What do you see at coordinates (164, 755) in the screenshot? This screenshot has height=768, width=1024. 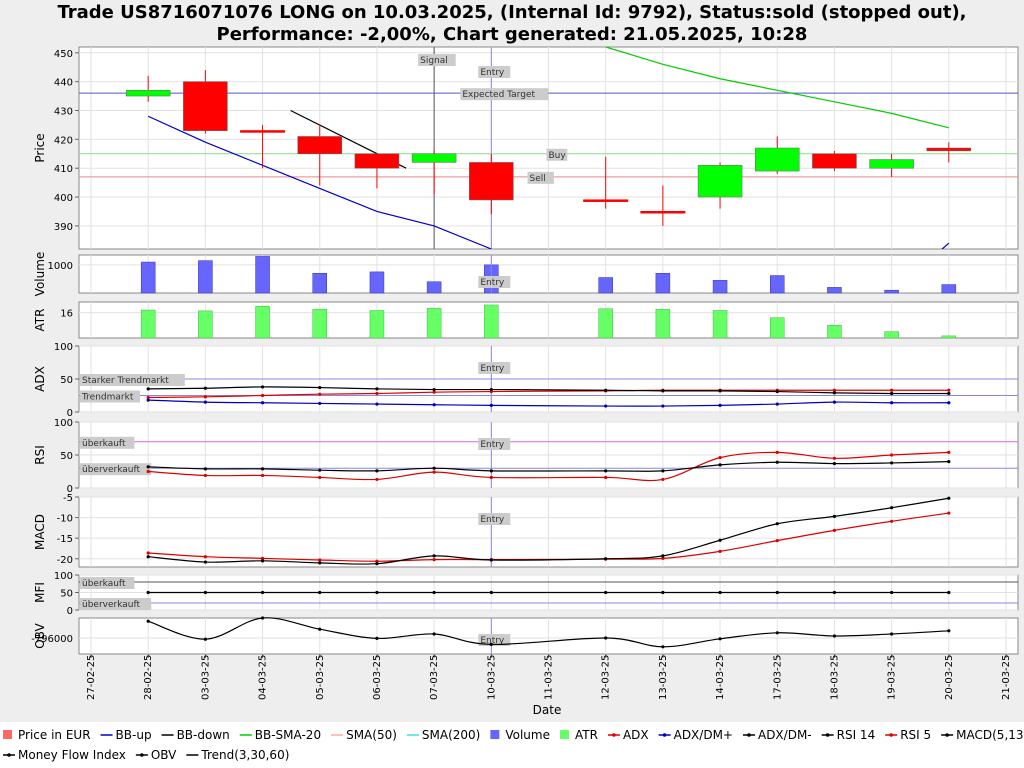 I see `legend-label: OBV` at bounding box center [164, 755].